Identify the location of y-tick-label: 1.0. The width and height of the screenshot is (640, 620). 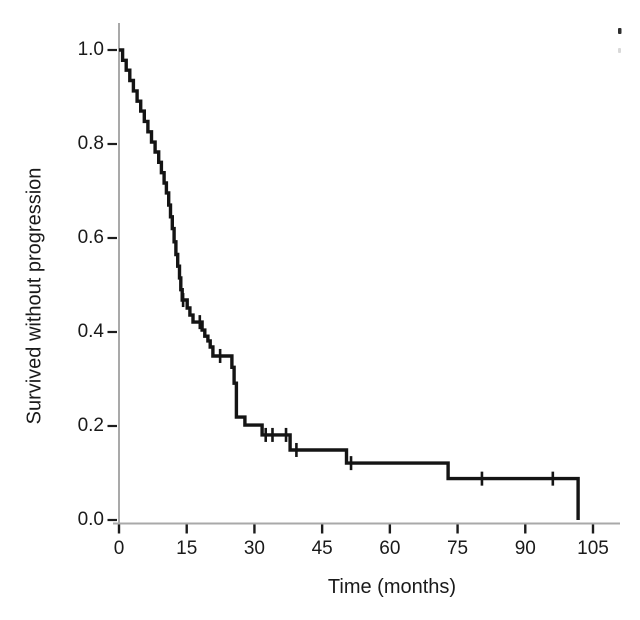
(90, 49).